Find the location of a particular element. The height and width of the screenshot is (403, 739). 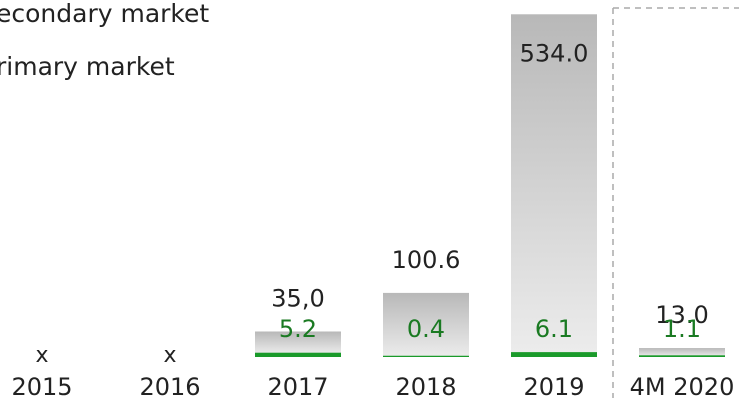

x-tick-label: 2017 is located at coordinates (297, 387).